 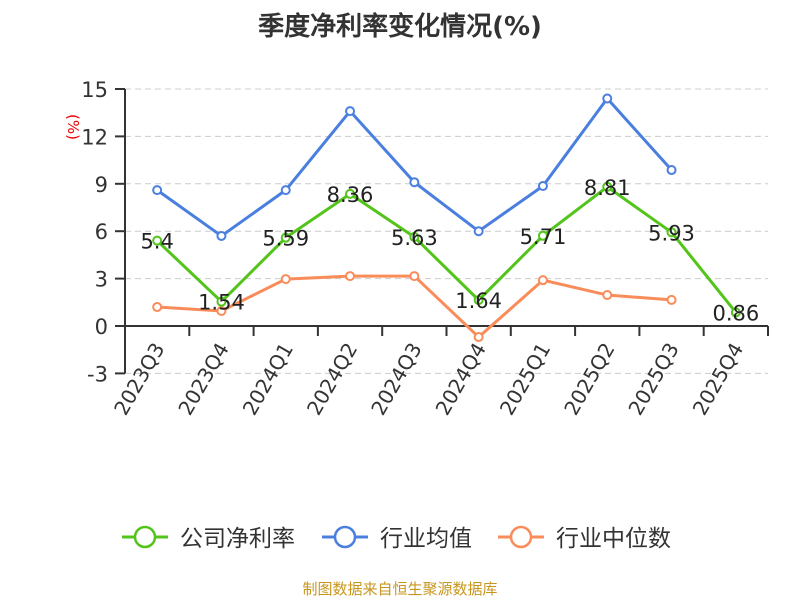 What do you see at coordinates (101, 232) in the screenshot?
I see `y-tick-label: 6` at bounding box center [101, 232].